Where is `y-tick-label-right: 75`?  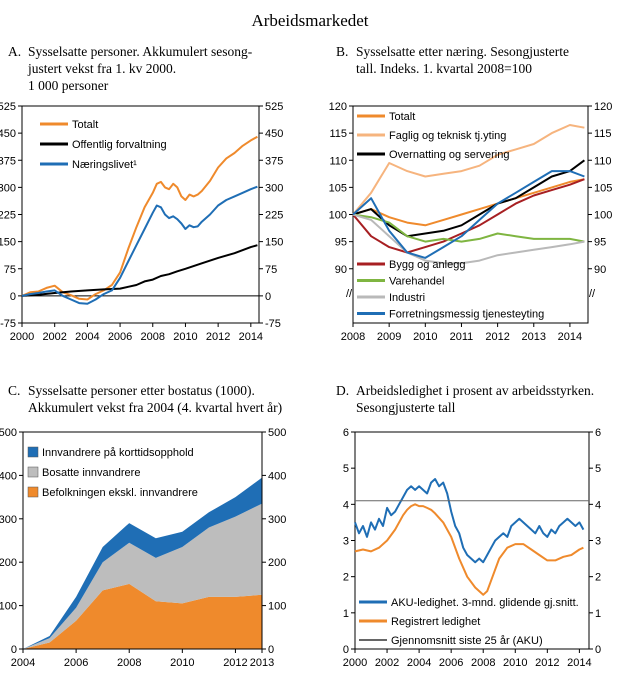
y-tick-label-right: 75 is located at coordinates (271, 270).